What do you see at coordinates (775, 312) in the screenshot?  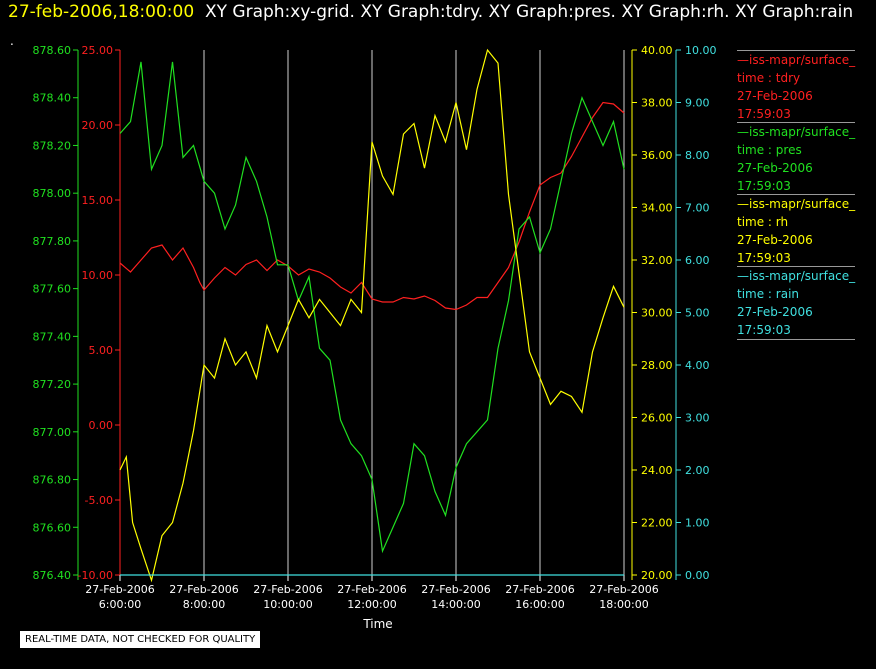 I see `legend-rain-date: 27-Feb-2006` at bounding box center [775, 312].